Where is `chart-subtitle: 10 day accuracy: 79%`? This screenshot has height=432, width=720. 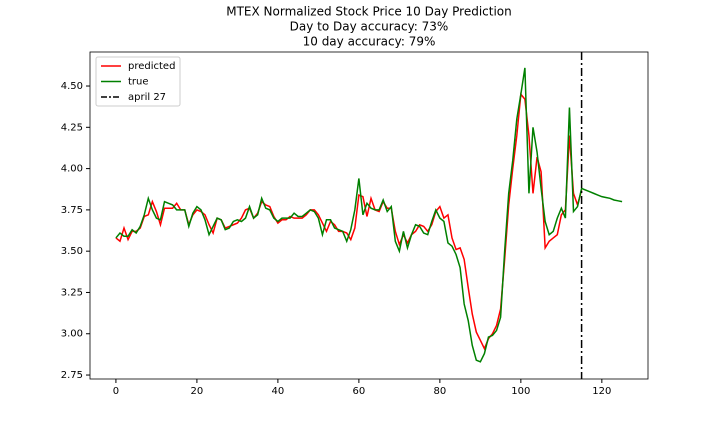 chart-subtitle: 10 day accuracy: 79% is located at coordinates (369, 42).